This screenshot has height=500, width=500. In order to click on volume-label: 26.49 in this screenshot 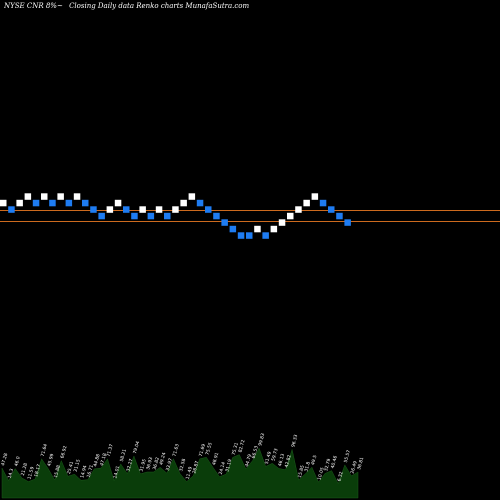, I will do `click(354, 467)`.